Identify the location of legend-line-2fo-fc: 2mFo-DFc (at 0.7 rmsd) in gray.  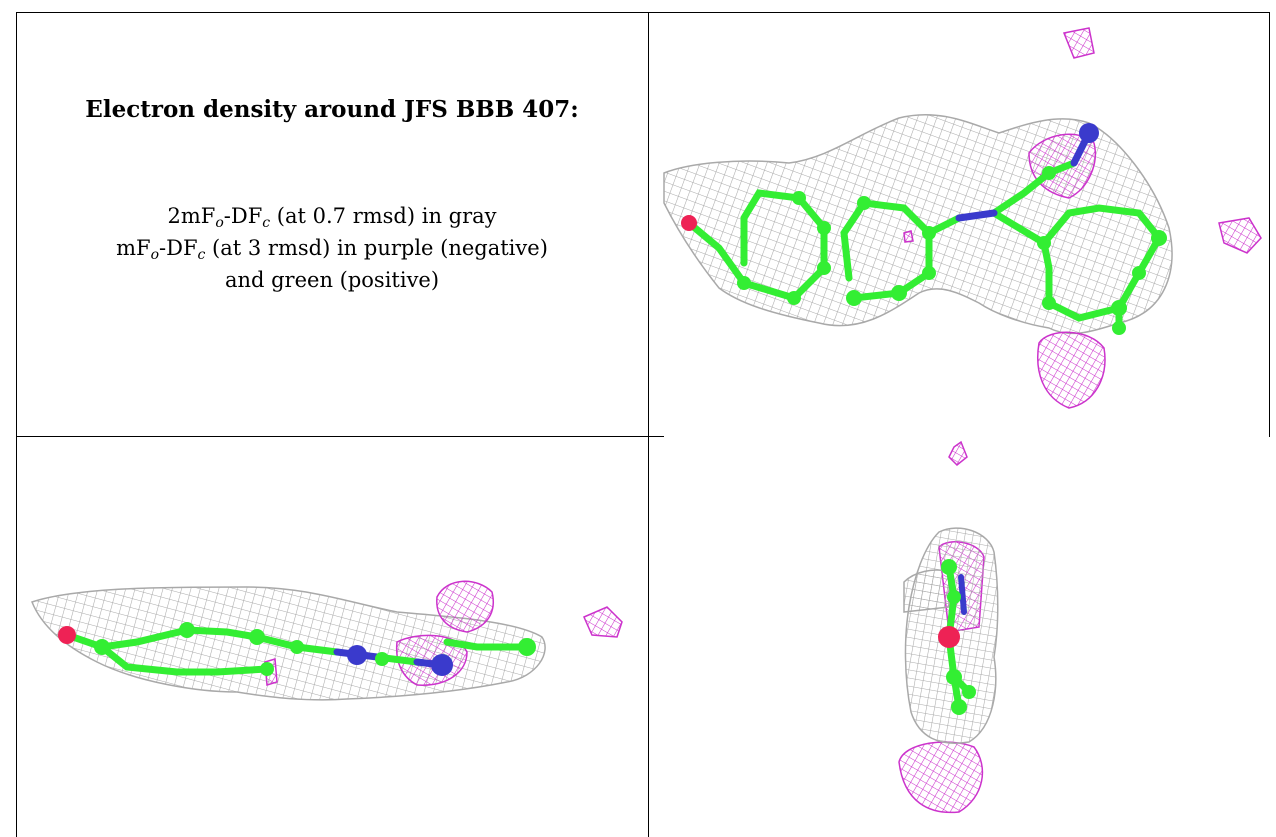
(332, 217).